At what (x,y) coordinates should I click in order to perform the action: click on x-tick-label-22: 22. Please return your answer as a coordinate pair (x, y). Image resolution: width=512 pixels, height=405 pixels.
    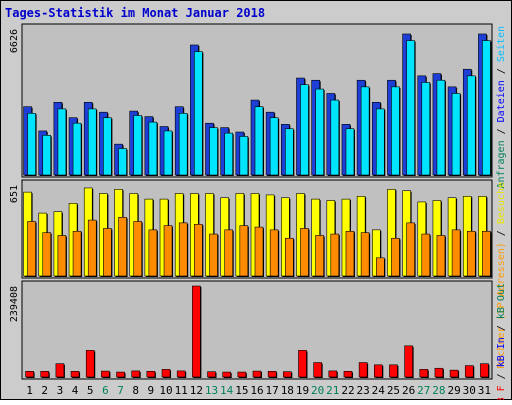
    Looking at the image, I should click on (347, 390).